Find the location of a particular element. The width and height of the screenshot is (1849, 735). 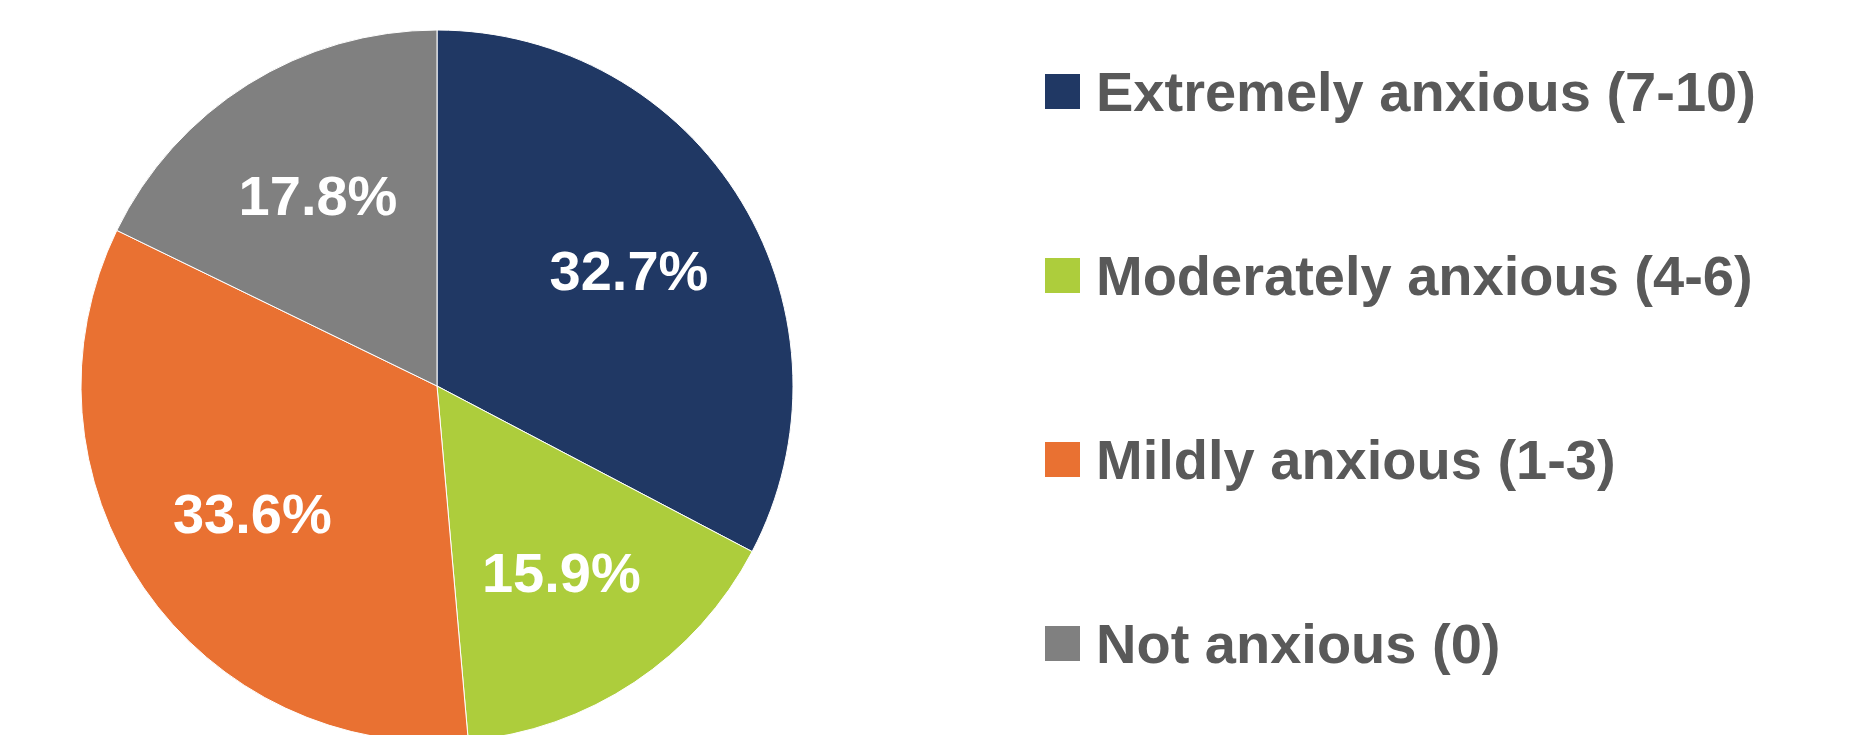

legend-label: Extremely anxious (7-10) is located at coordinates (1426, 91).